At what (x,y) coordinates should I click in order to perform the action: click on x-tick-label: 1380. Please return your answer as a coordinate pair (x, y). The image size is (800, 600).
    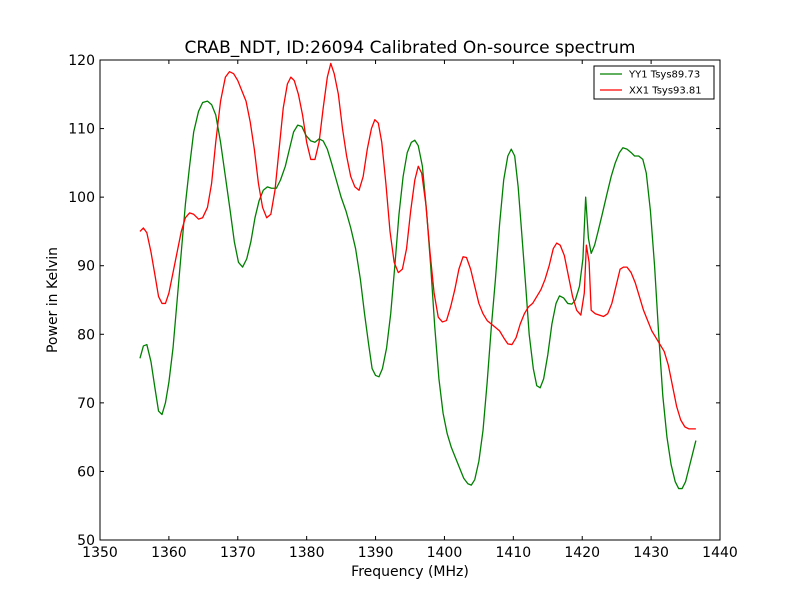
    Looking at the image, I should click on (307, 553).